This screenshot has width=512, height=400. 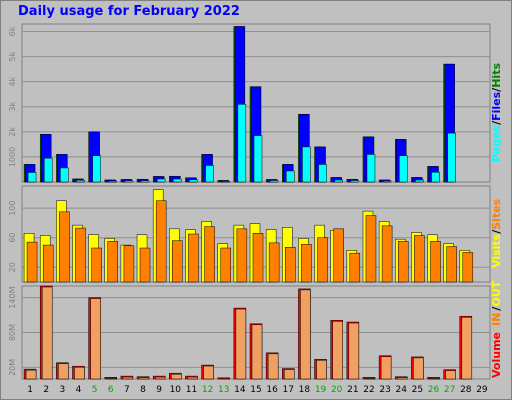 I want to click on panel-0-ytick-0: 1000, so click(x=12, y=157).